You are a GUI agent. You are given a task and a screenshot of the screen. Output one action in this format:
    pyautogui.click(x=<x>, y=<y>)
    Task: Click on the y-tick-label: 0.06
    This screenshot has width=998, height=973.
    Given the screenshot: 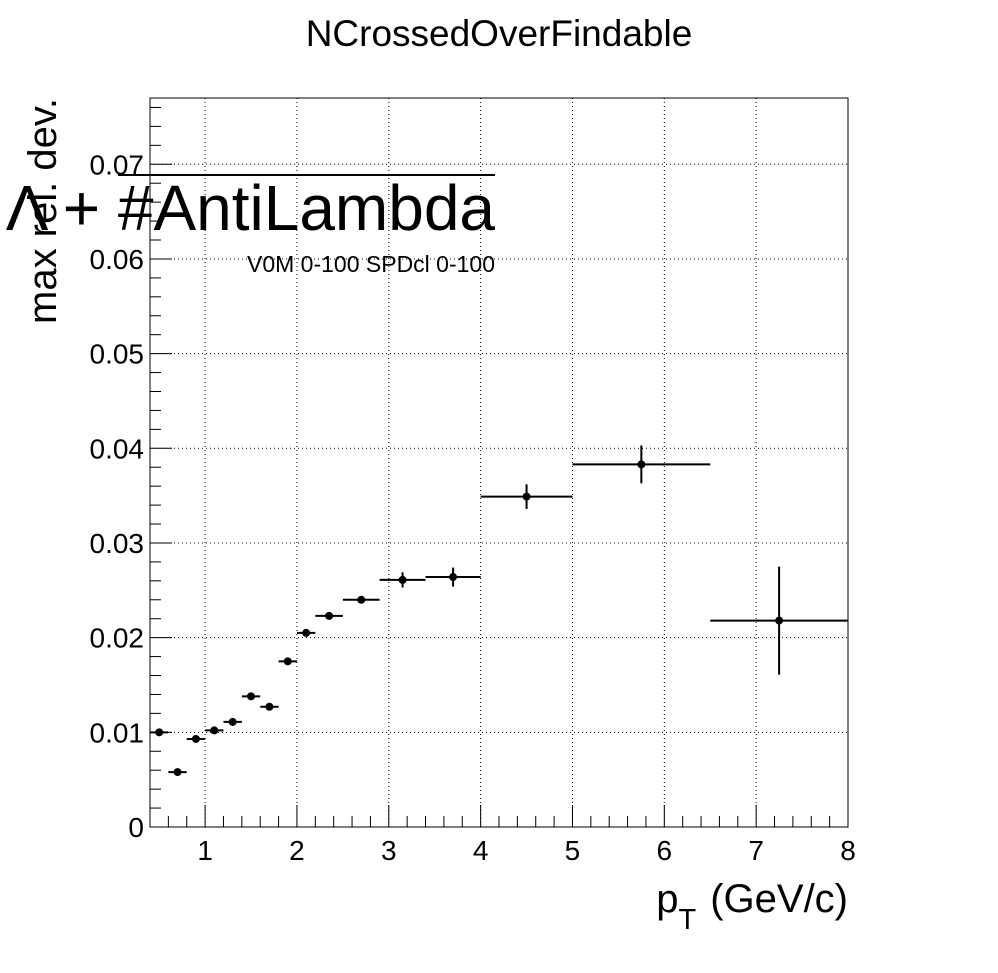 What is the action you would take?
    pyautogui.click(x=117, y=259)
    